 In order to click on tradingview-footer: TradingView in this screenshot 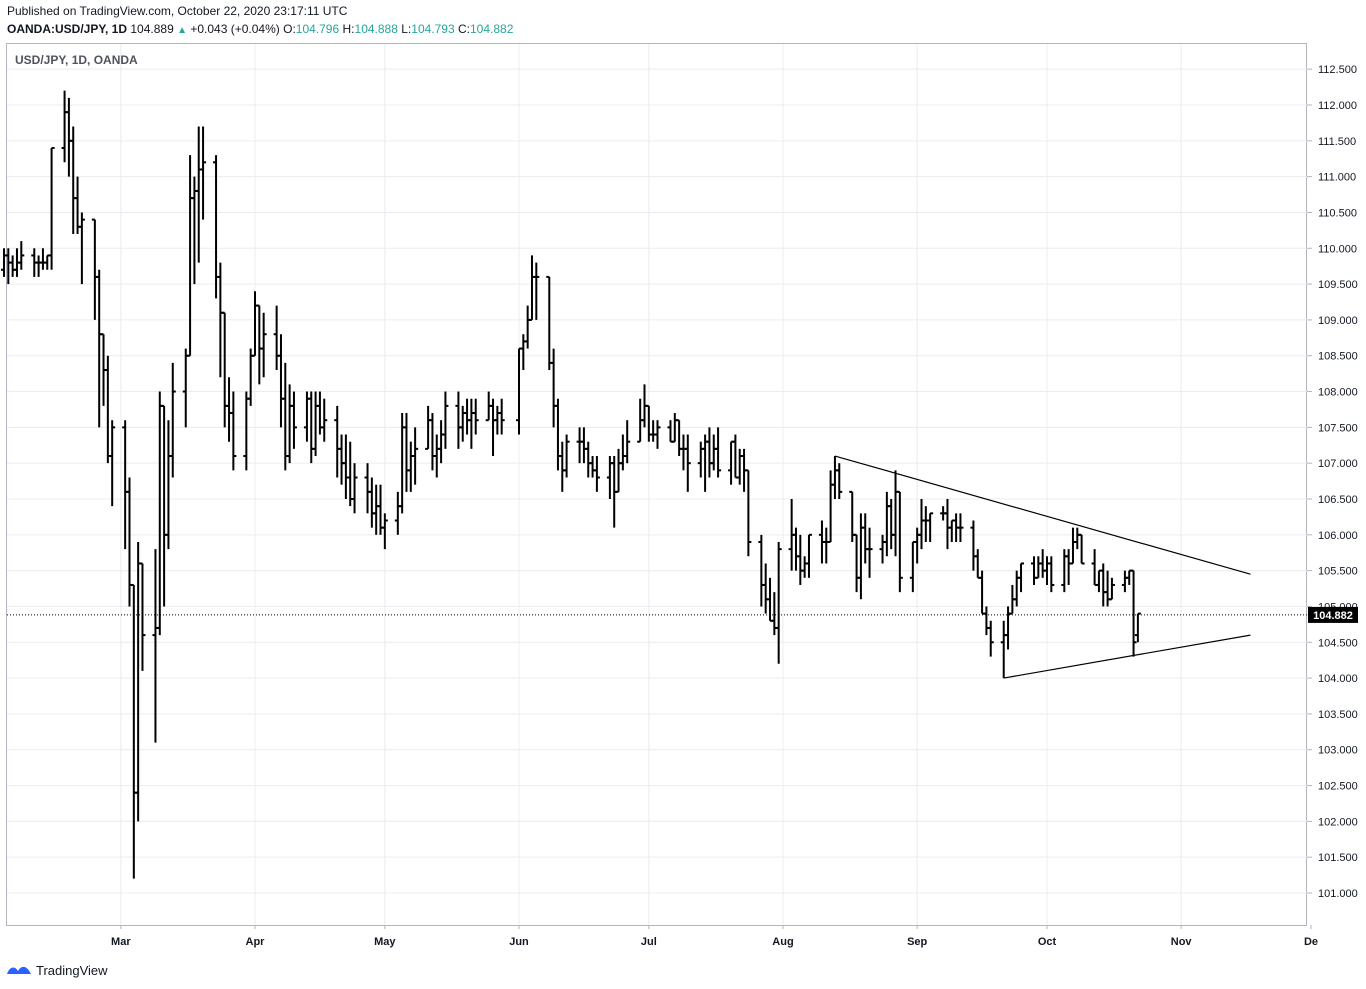, I will do `click(57, 970)`.